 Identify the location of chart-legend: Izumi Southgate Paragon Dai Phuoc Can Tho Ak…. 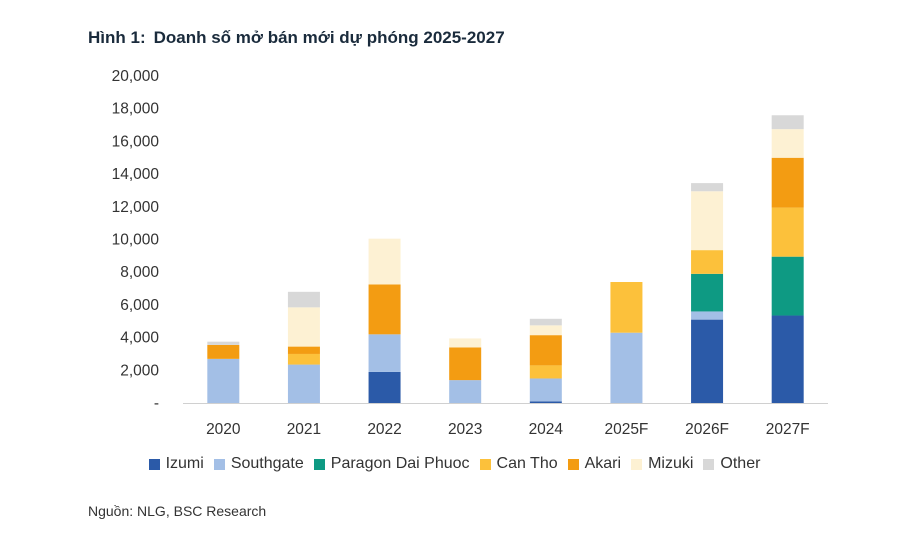
(454, 464).